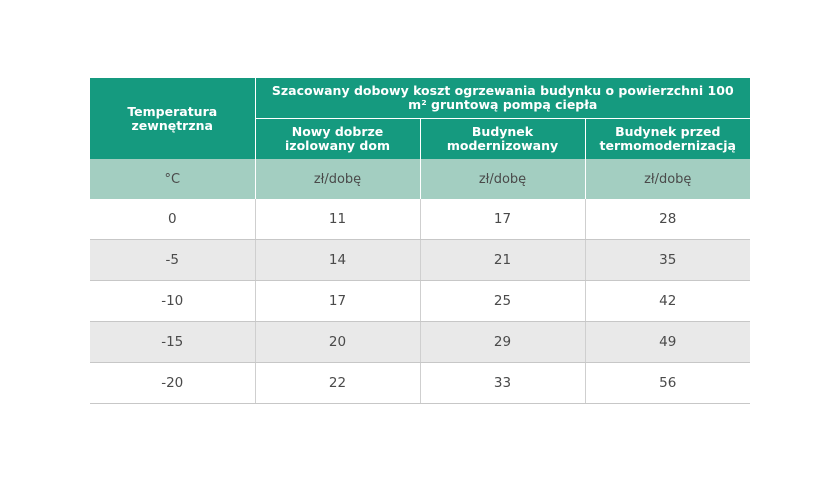 The image size is (840, 480). Describe the element at coordinates (503, 301) in the screenshot. I see `cell-cost-modernized: 25` at that location.